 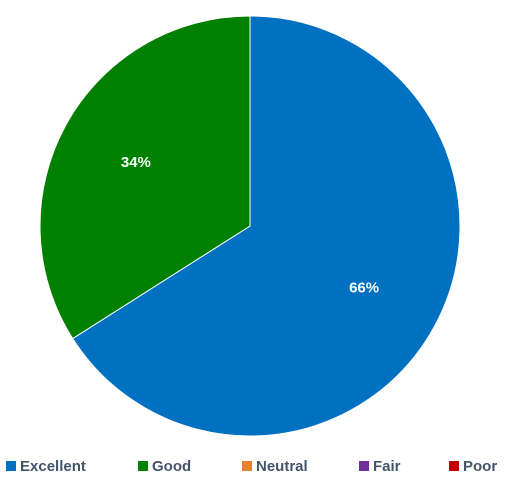 What do you see at coordinates (364, 466) in the screenshot?
I see `legend-swatch-fair` at bounding box center [364, 466].